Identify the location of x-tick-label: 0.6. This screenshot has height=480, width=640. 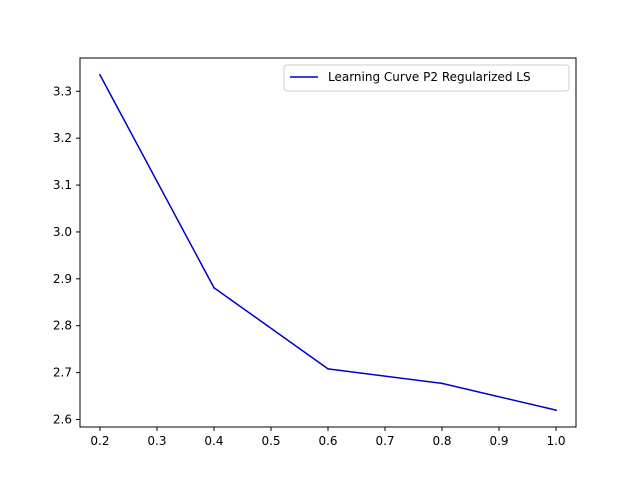
(327, 441).